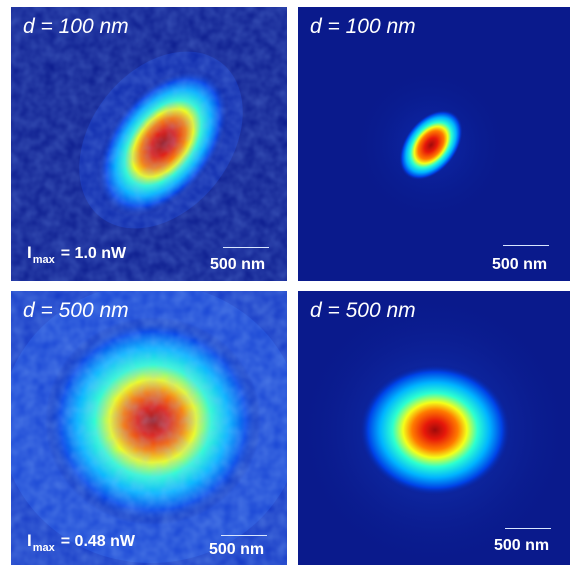 The image size is (573, 565). What do you see at coordinates (81, 542) in the screenshot?
I see `imax-label: Imax = 0.48 nW` at bounding box center [81, 542].